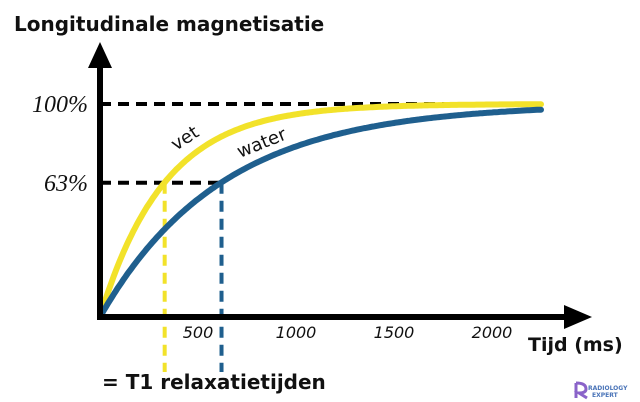 The image size is (640, 402). I want to click on x-tick-labels: 500 1000 1500 2000, so click(348, 332).